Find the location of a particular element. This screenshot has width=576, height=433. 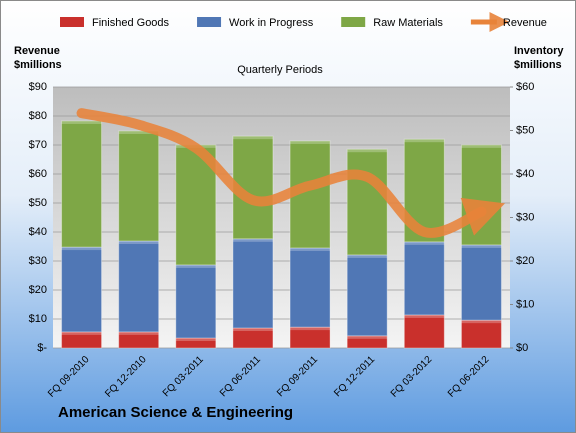

y2-tick-label: $60 is located at coordinates (525, 87).